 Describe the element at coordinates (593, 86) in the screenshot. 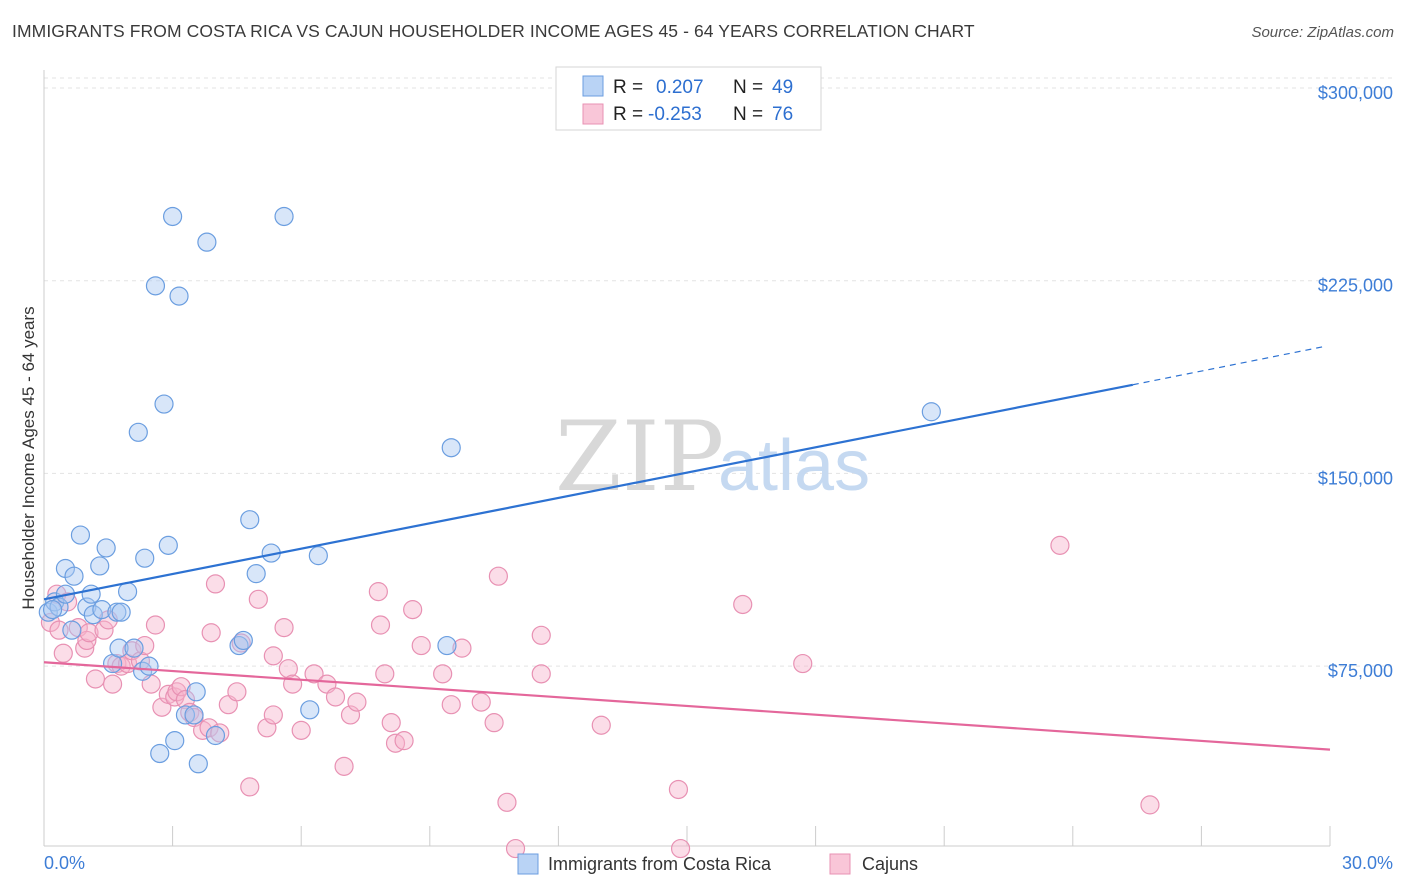

I see `legend-swatch-blue` at that location.